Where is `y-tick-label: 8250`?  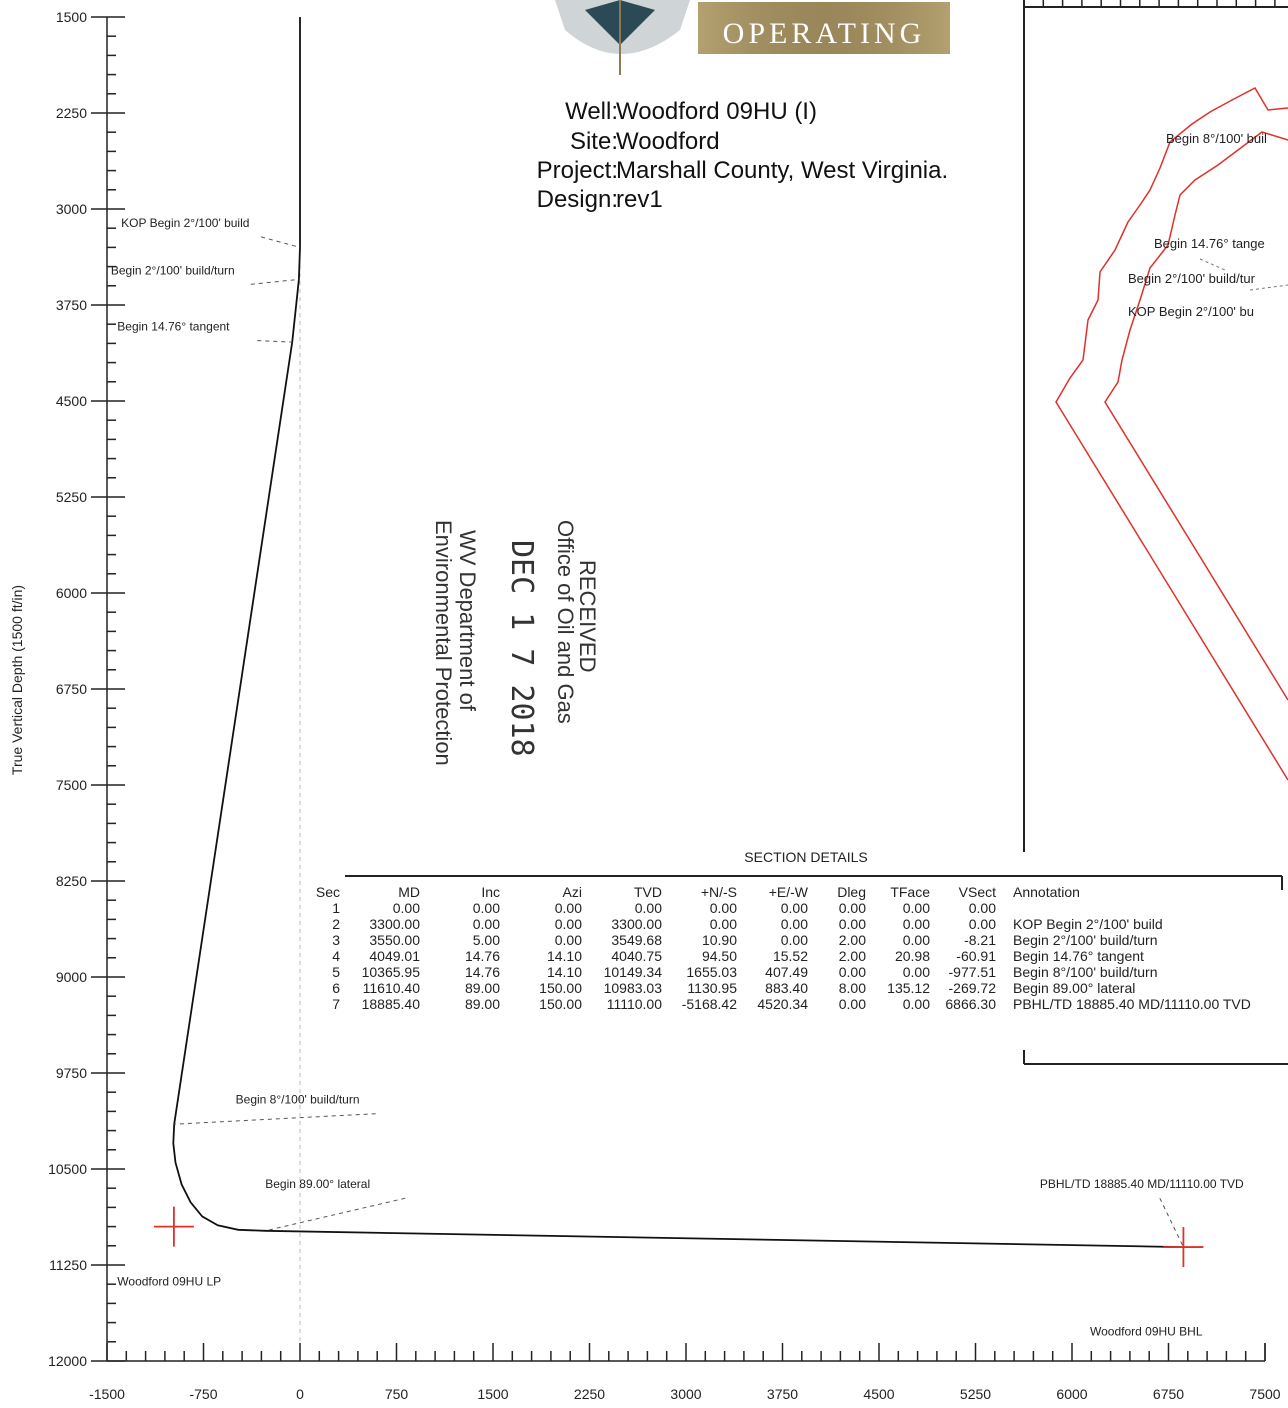
y-tick-label: 8250 is located at coordinates (71, 881).